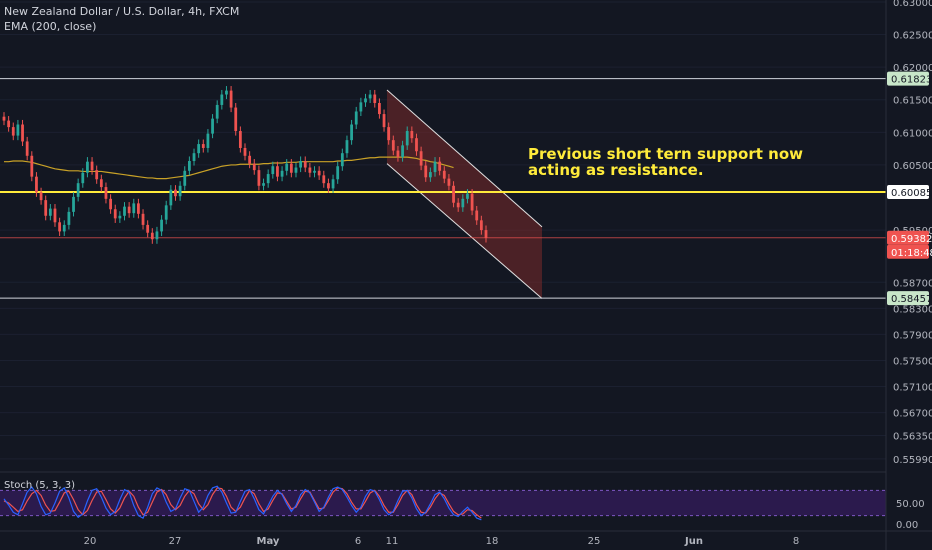 This screenshot has width=932, height=550. What do you see at coordinates (665, 154) in the screenshot?
I see `annotation-line-1: Previous short tern support now` at bounding box center [665, 154].